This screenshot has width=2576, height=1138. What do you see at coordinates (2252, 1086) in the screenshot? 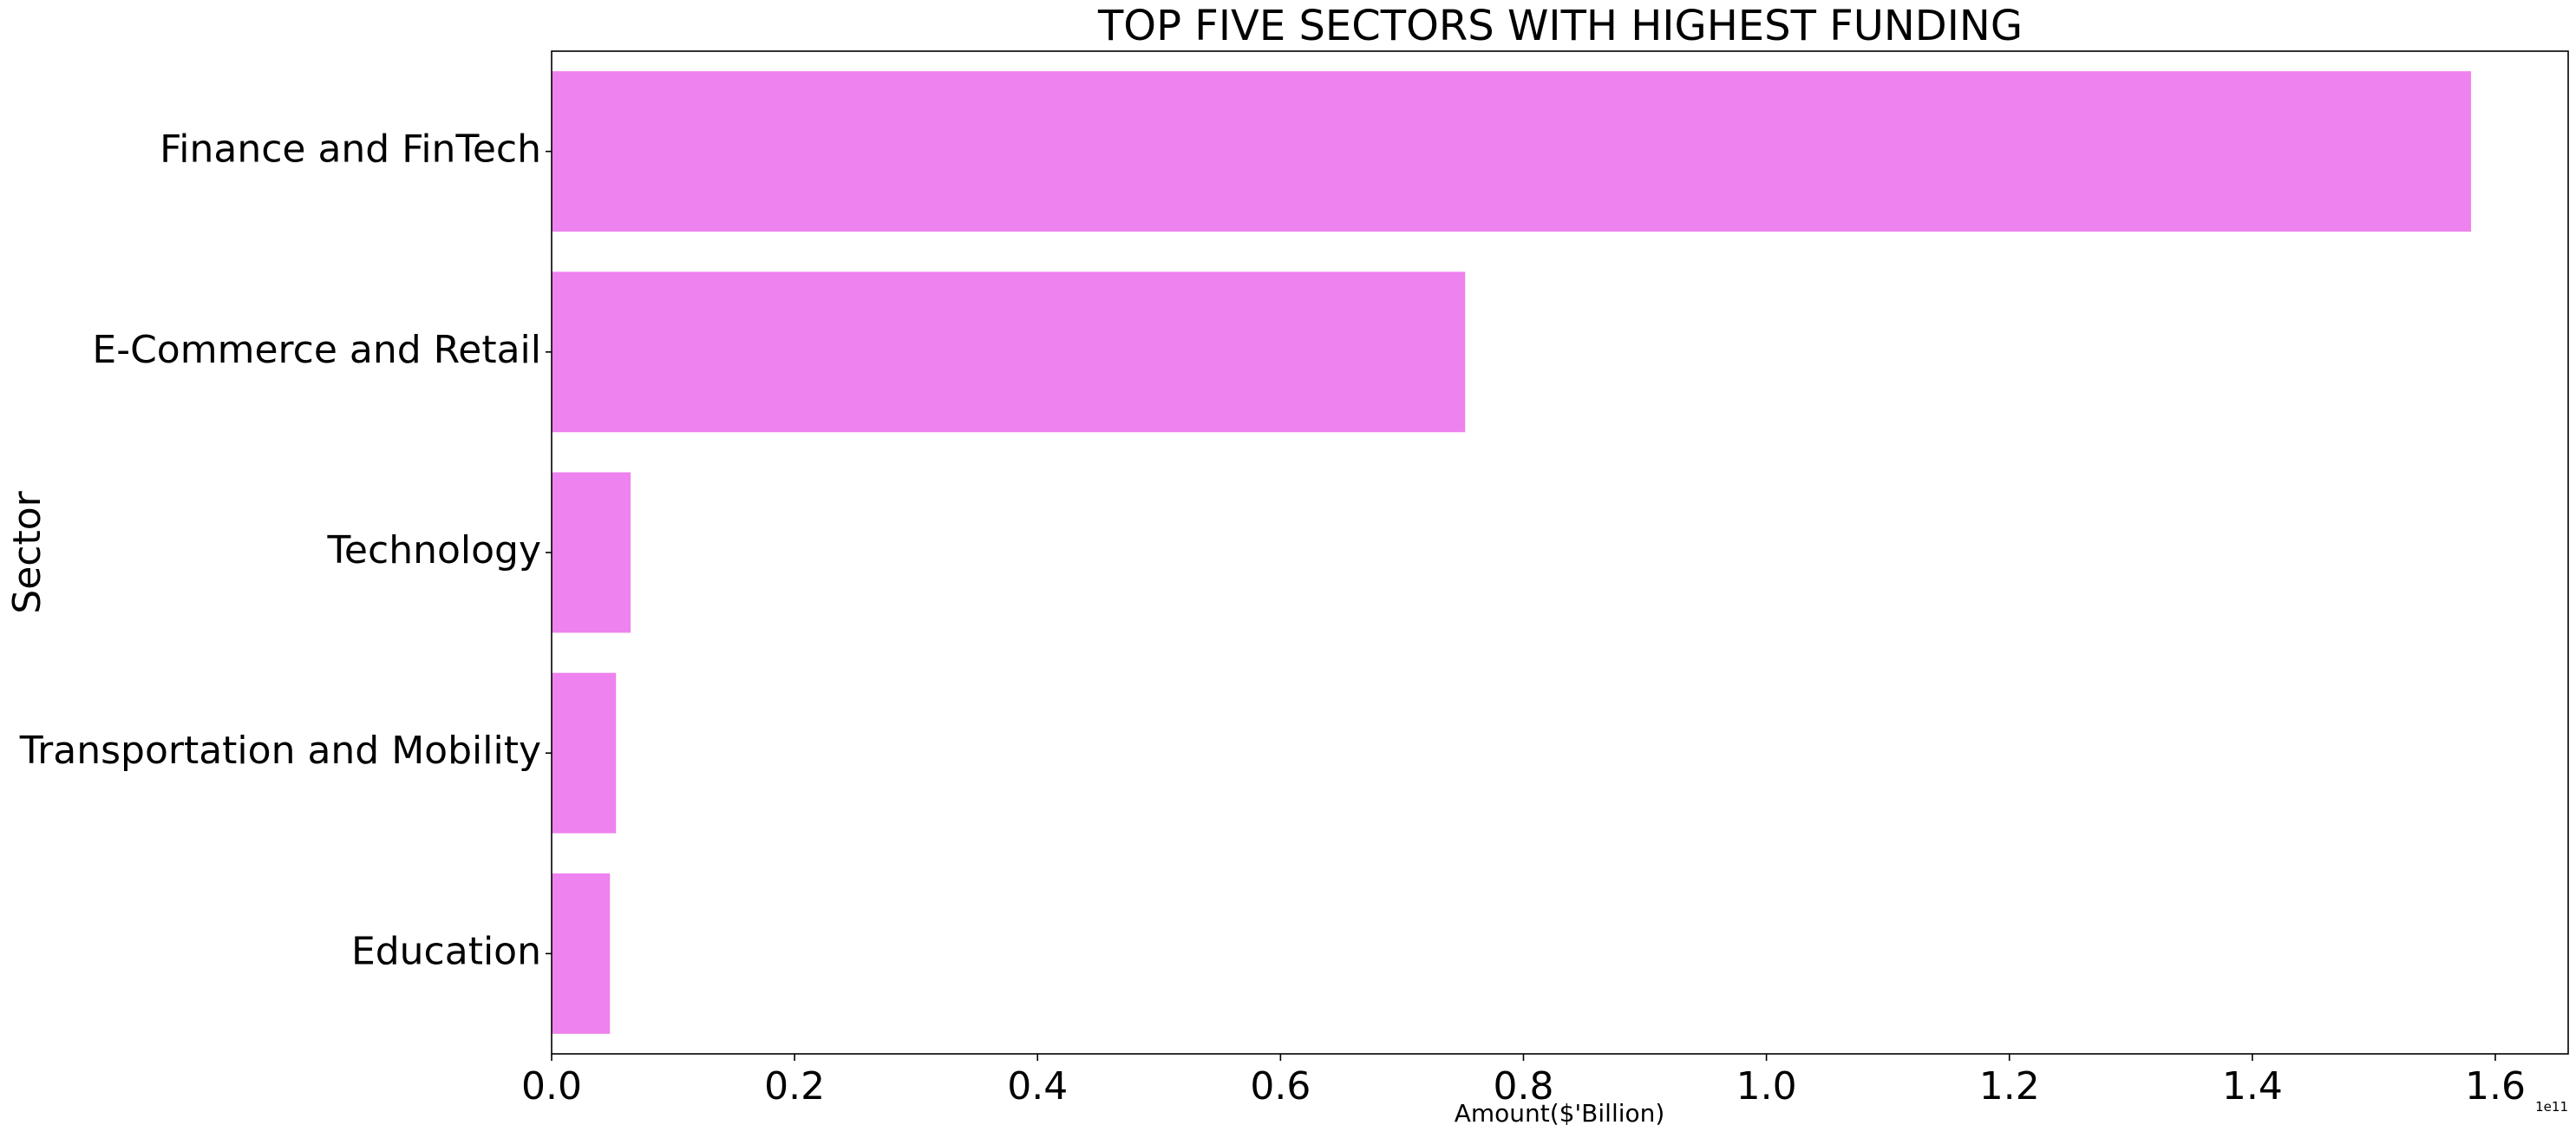
I see `x-tick-label: 1.4` at bounding box center [2252, 1086].